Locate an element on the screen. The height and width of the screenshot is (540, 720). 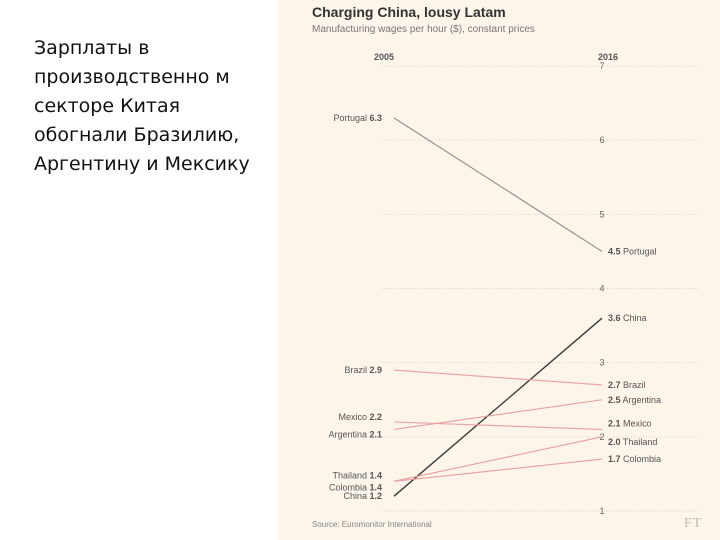
data-label-2005: Argentina 2.1 is located at coordinates (355, 434).